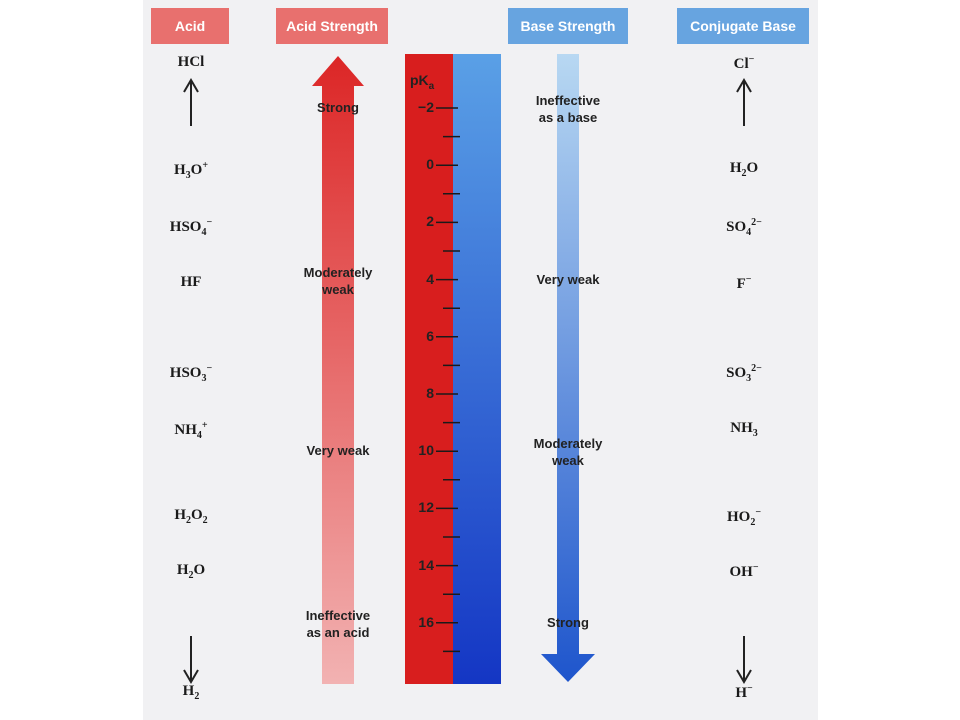 The width and height of the screenshot is (960, 720). Describe the element at coordinates (191, 660) in the screenshot. I see `acid-down-arrow` at that location.